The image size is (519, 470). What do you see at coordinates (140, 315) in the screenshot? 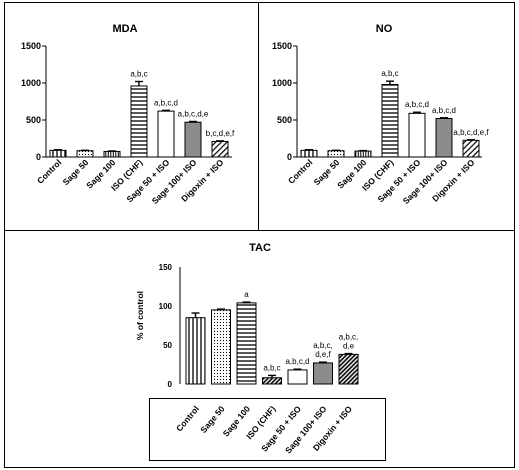
I see `y-axis-label: % of control` at bounding box center [140, 315].